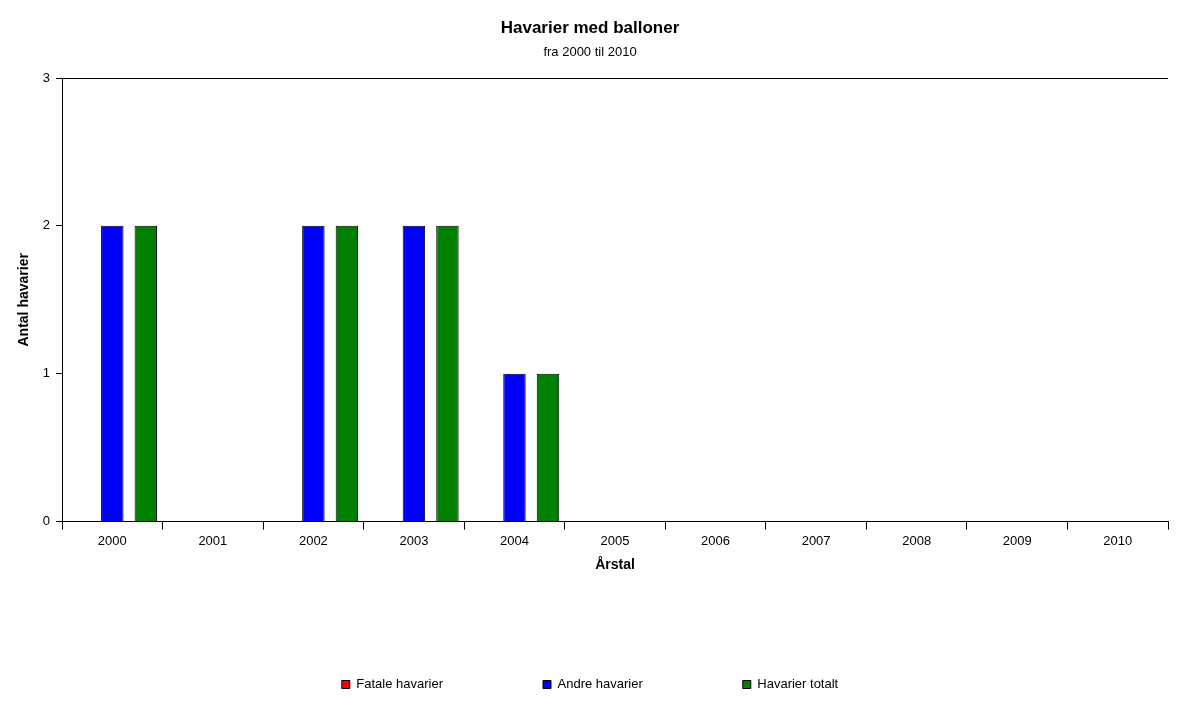 This screenshot has height=713, width=1184. What do you see at coordinates (917, 540) in the screenshot?
I see `x-tick-label: 2008` at bounding box center [917, 540].